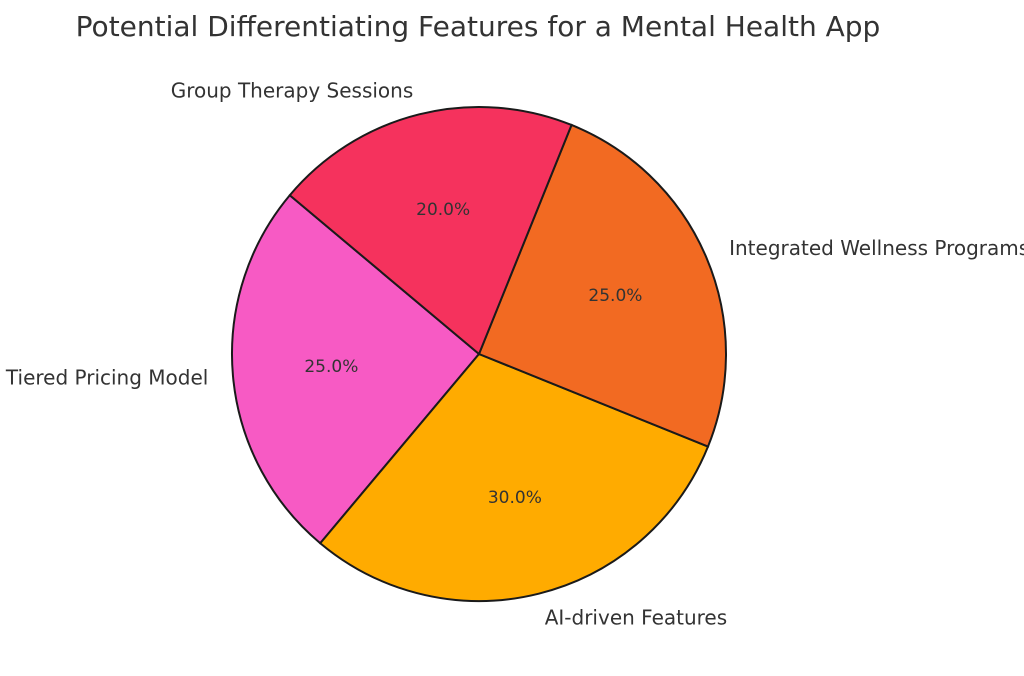 The image size is (1024, 676). I want to click on pie-slice-integrated-wellness-programs, so click(602, 285).